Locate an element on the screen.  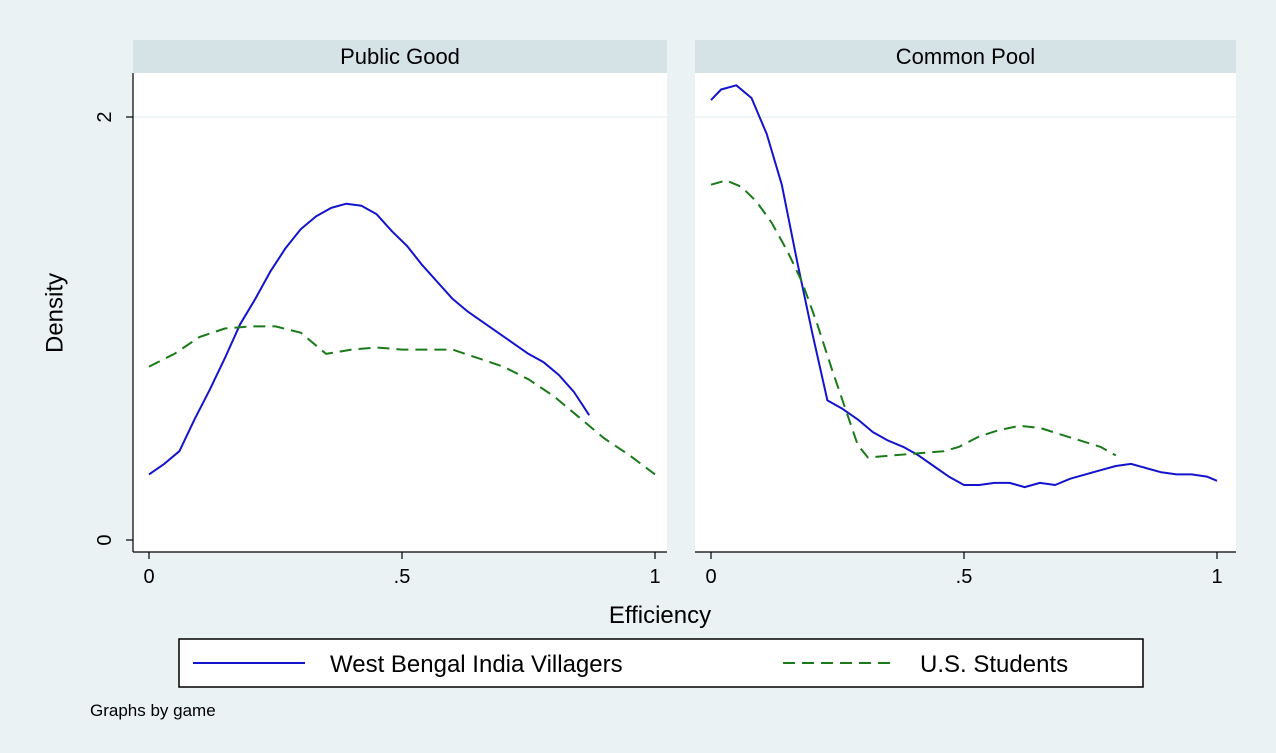
legend-box is located at coordinates (661, 663).